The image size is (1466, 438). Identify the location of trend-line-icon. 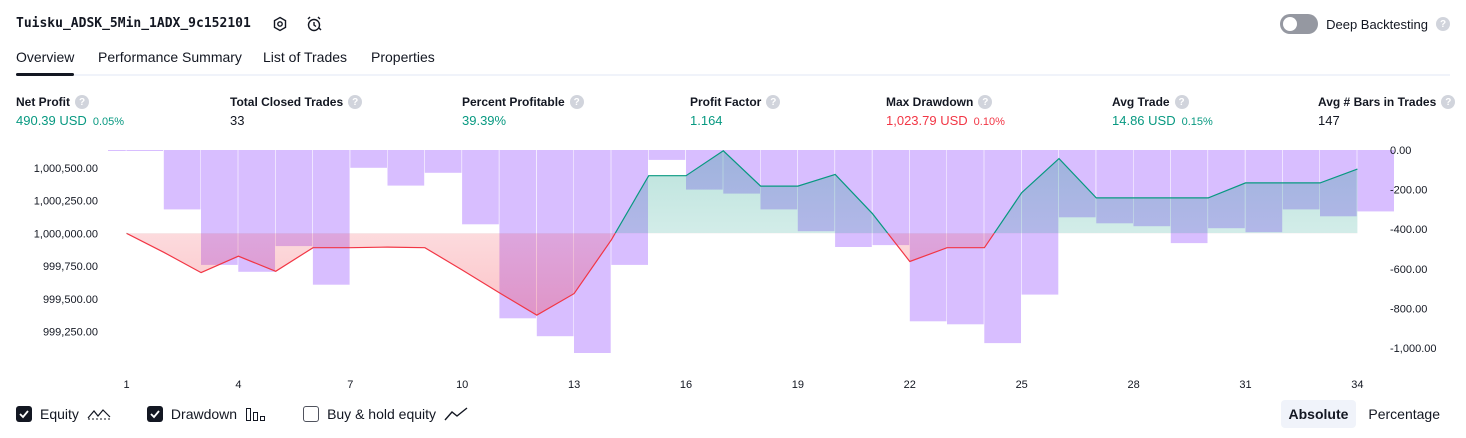
(456, 414).